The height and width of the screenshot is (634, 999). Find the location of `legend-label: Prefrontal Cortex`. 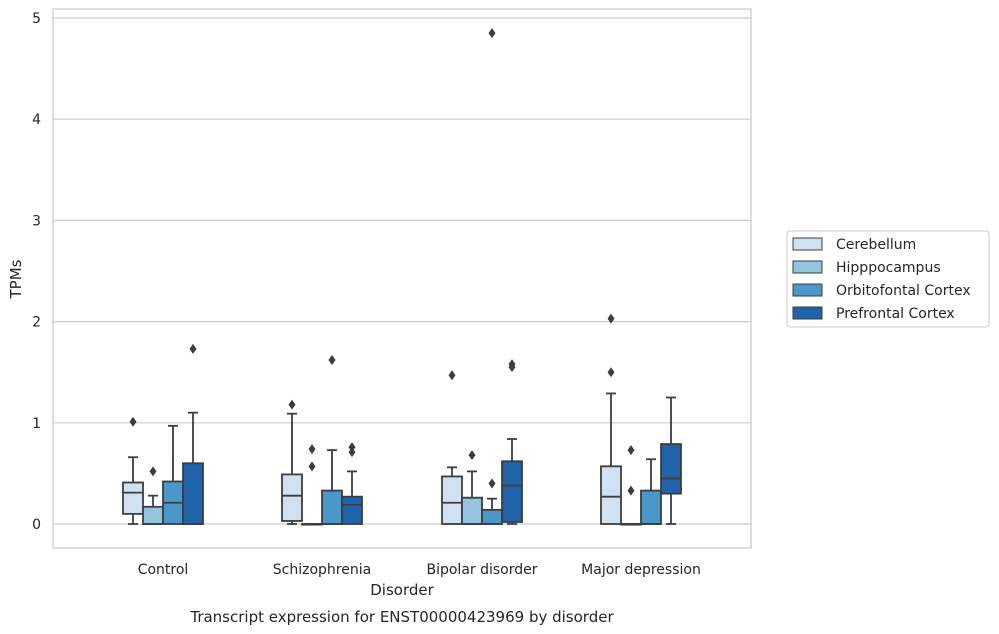

legend-label: Prefrontal Cortex is located at coordinates (895, 314).